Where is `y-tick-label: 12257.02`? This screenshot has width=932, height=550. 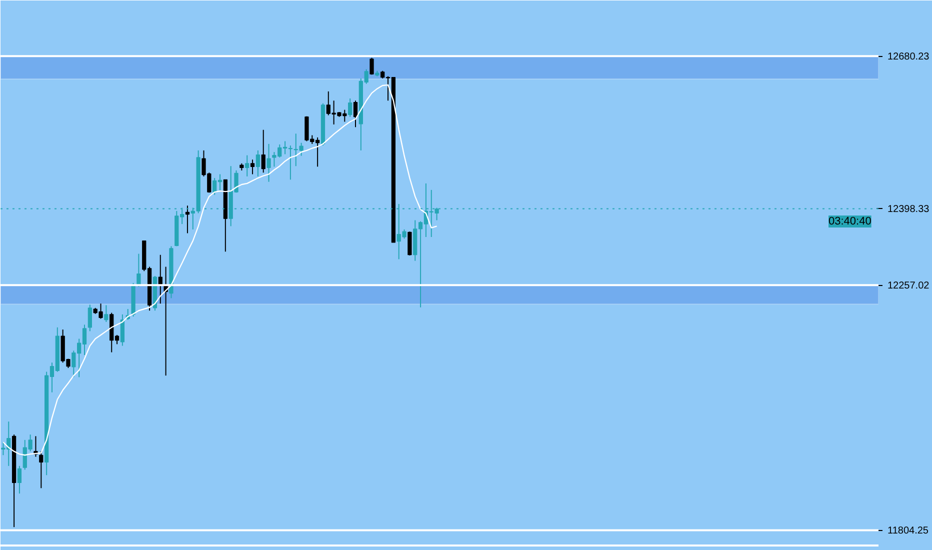 y-tick-label: 12257.02 is located at coordinates (909, 286).